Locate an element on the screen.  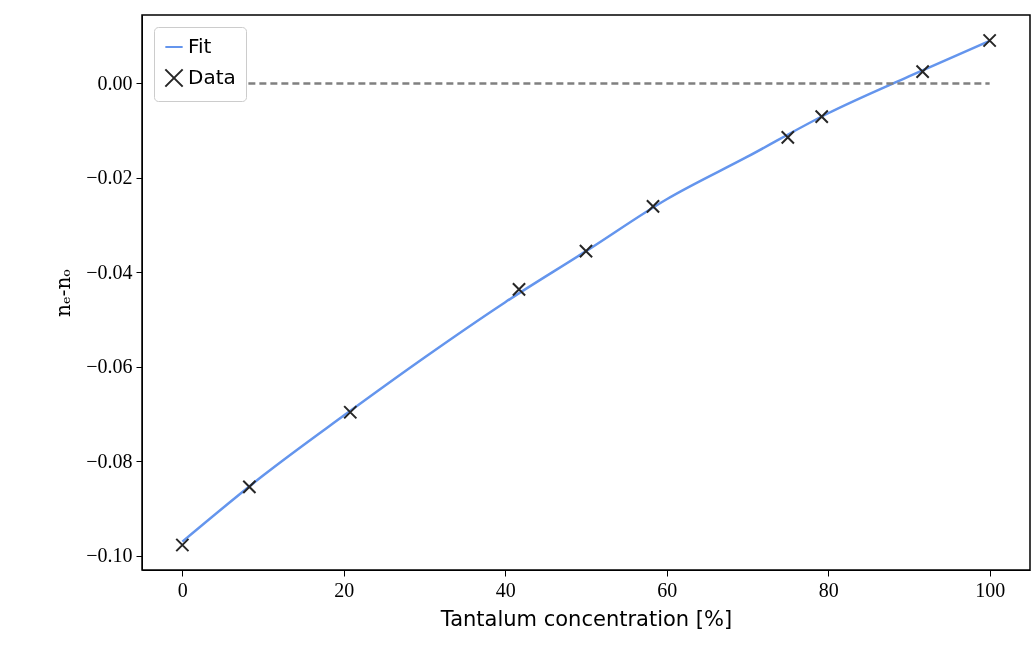
y-tick-label: −0.06 is located at coordinates (109, 366).